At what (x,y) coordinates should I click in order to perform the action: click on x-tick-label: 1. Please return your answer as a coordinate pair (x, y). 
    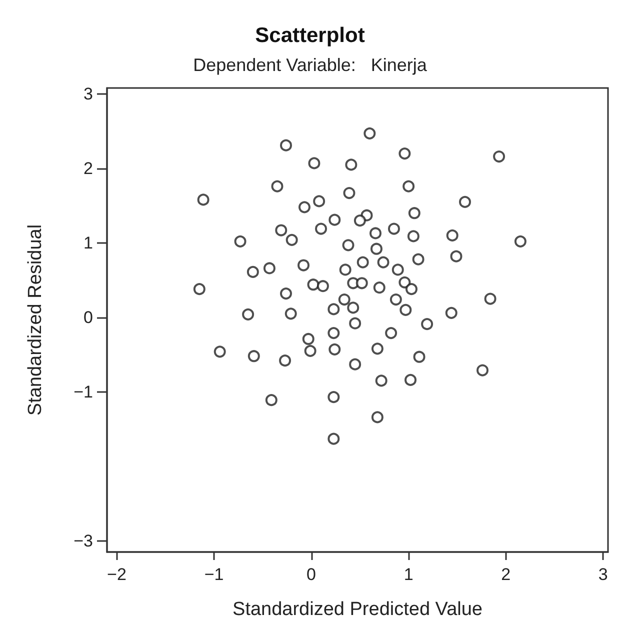
    Looking at the image, I should click on (409, 574).